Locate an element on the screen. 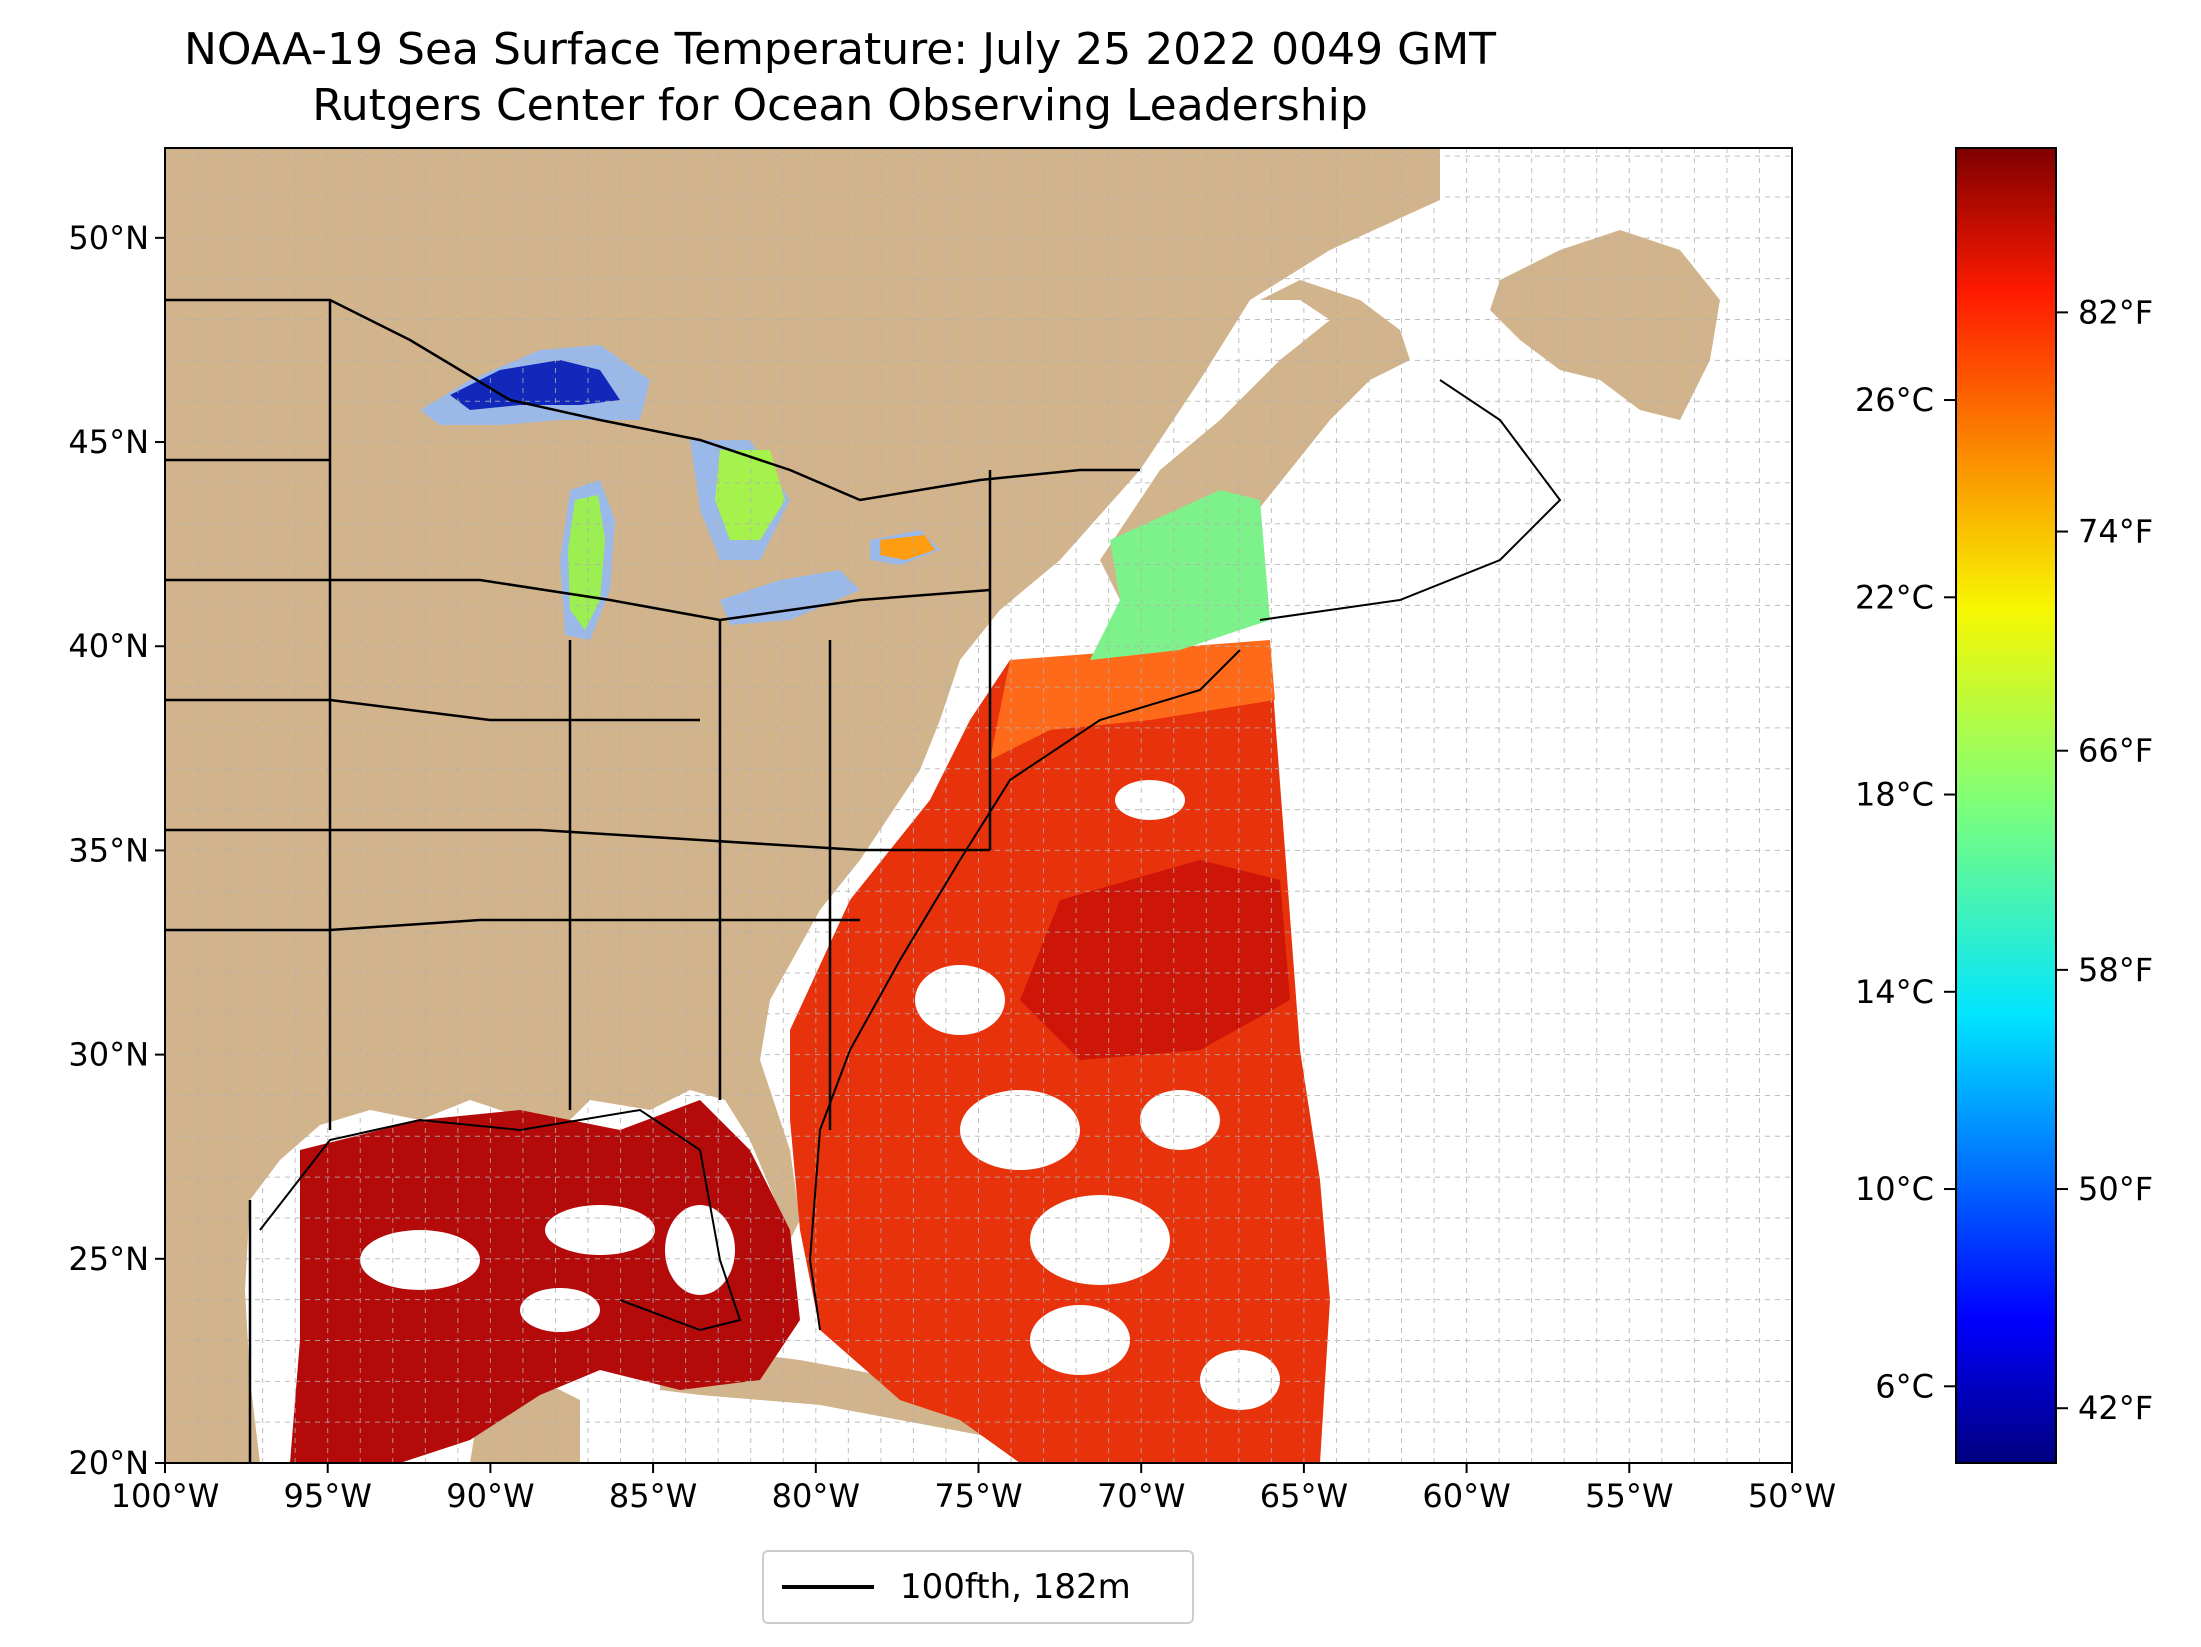 This screenshot has height=1647, width=2201. lat-tick-label: 40°N is located at coordinates (108, 646).